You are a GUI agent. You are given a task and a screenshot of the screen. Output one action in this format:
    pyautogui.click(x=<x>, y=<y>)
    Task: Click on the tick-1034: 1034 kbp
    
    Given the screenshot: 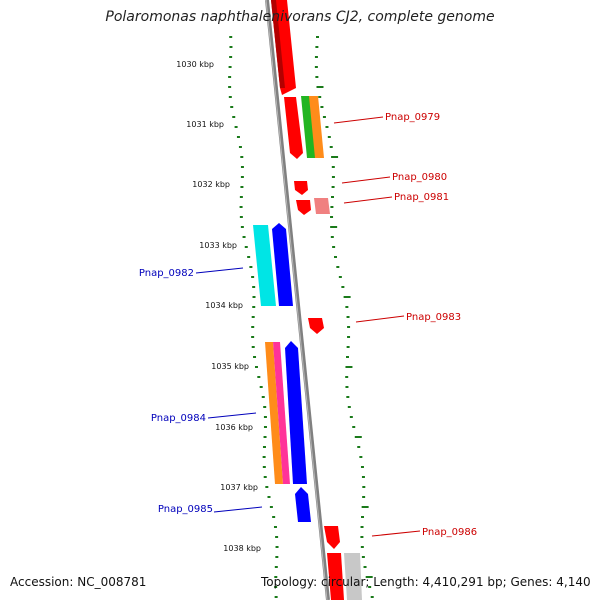 What is the action you would take?
    pyautogui.click(x=224, y=305)
    